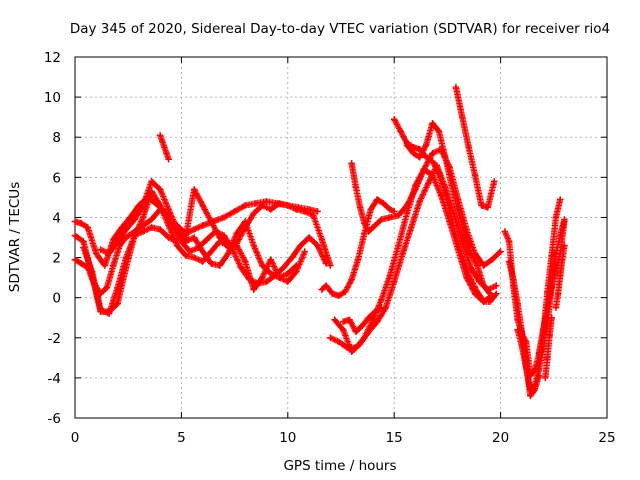  I want to click on x-tick-label: 15, so click(394, 438).